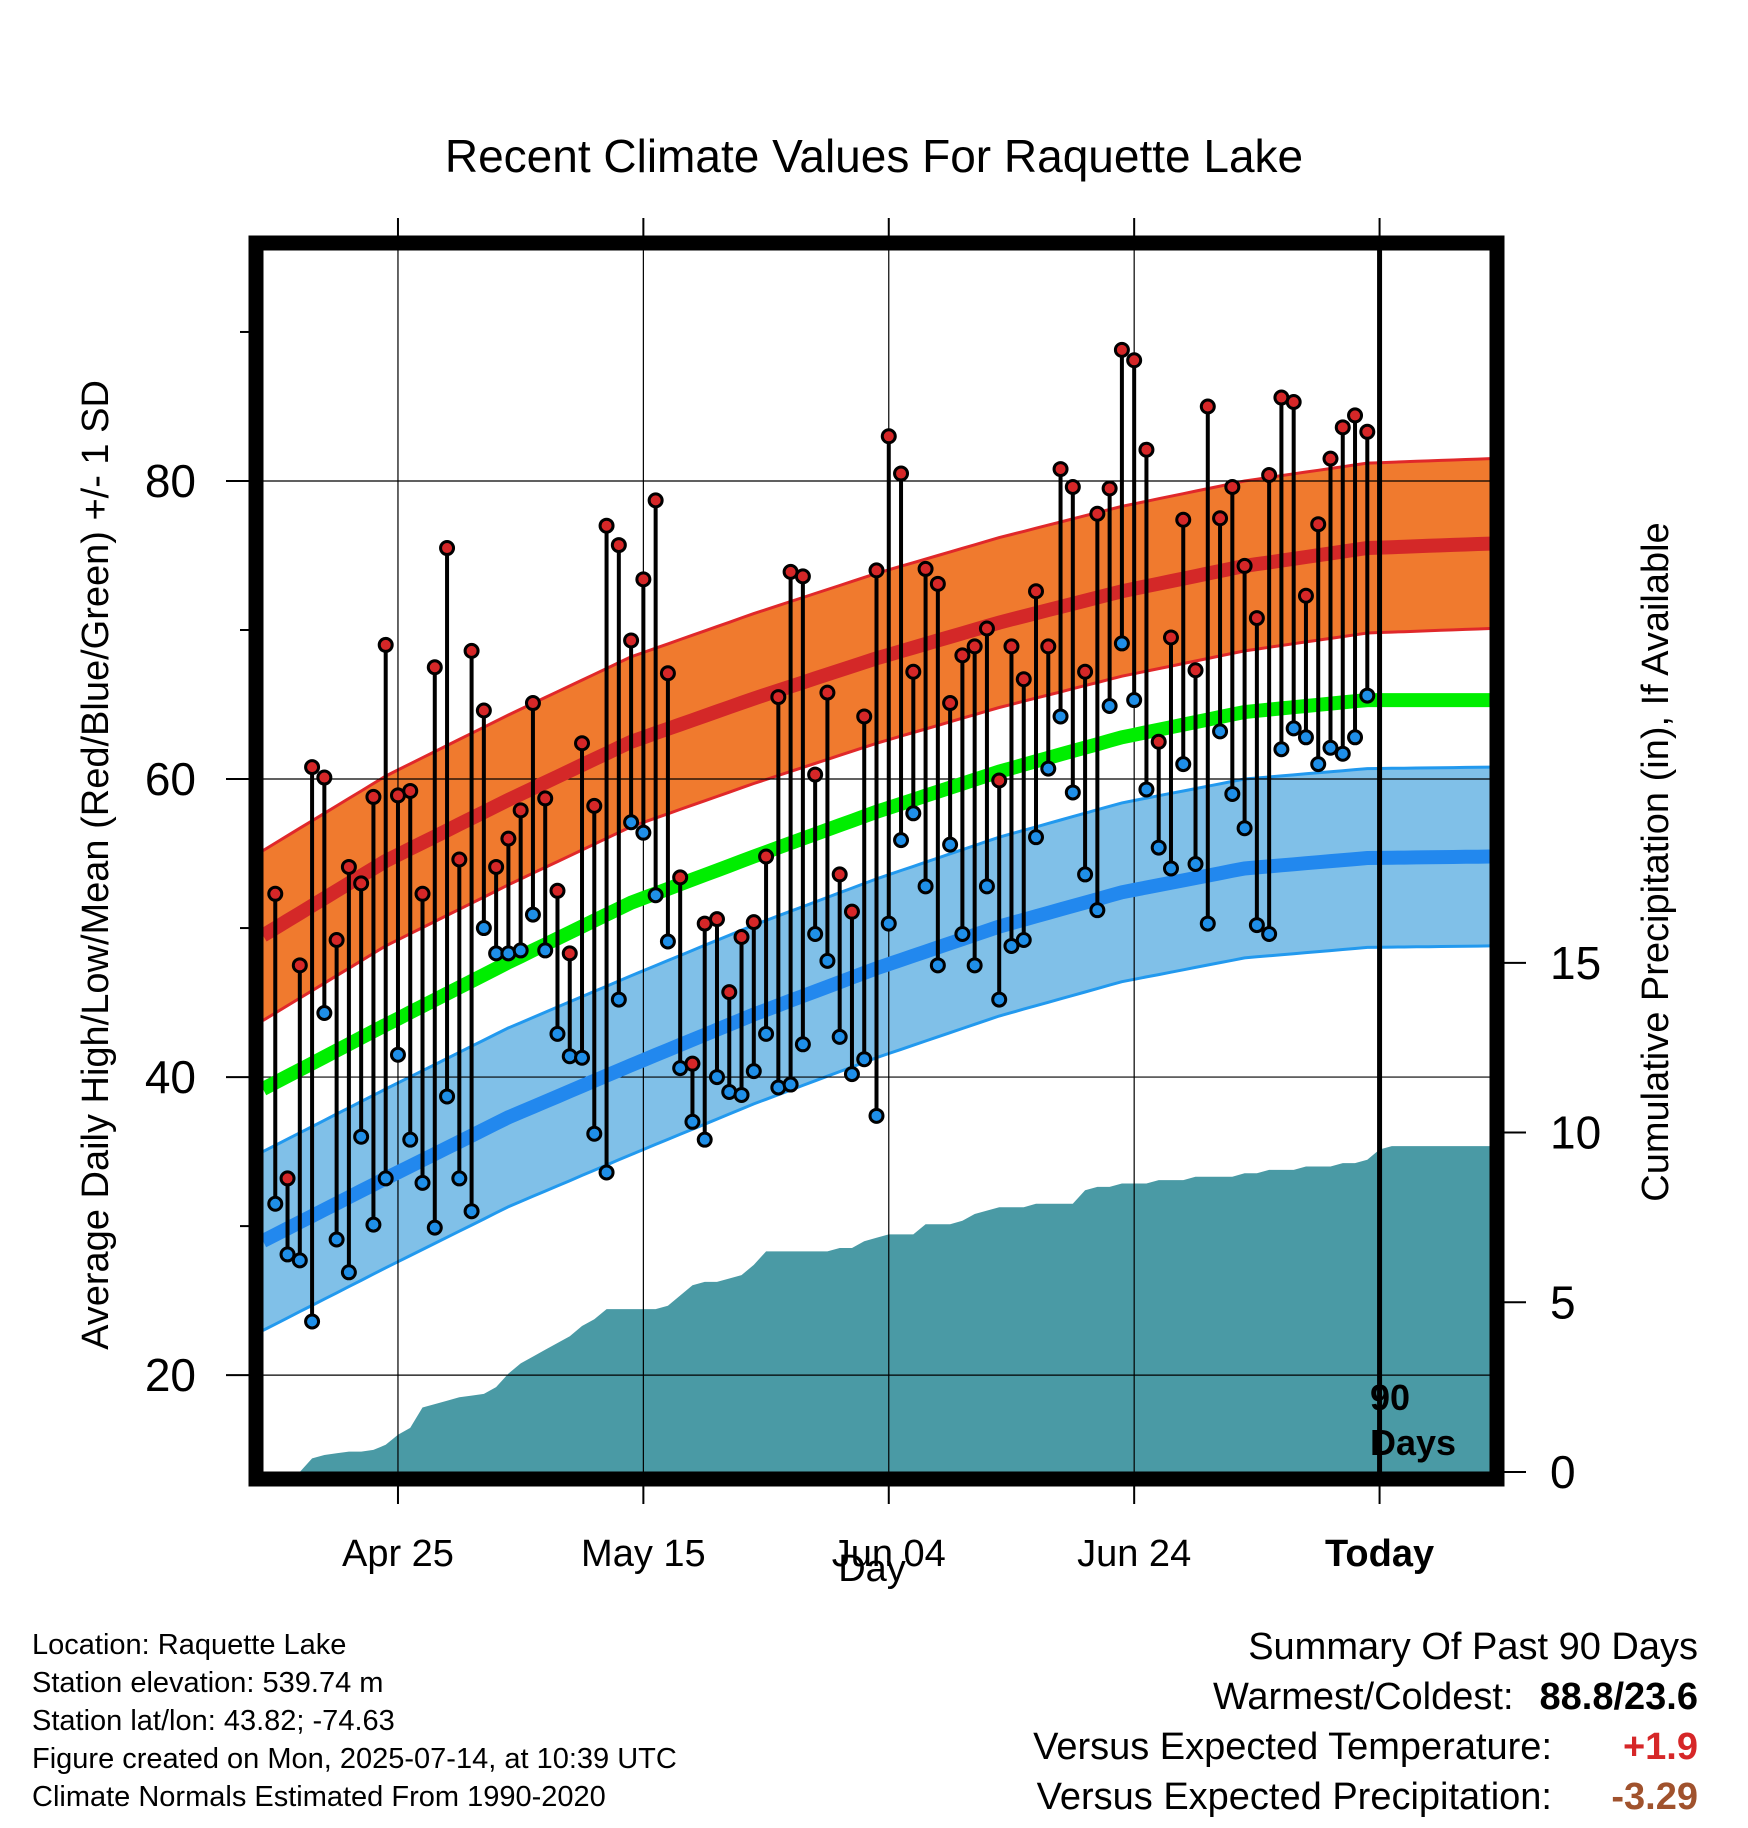  I want to click on y-tick-label: 40, so click(170, 1077).